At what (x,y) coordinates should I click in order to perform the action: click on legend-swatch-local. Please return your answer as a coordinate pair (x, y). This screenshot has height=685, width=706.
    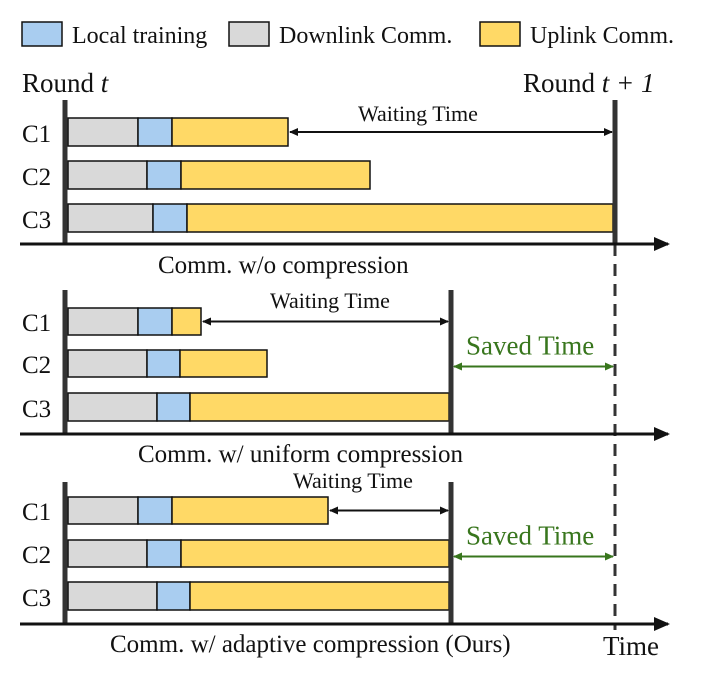
    Looking at the image, I should click on (42, 34).